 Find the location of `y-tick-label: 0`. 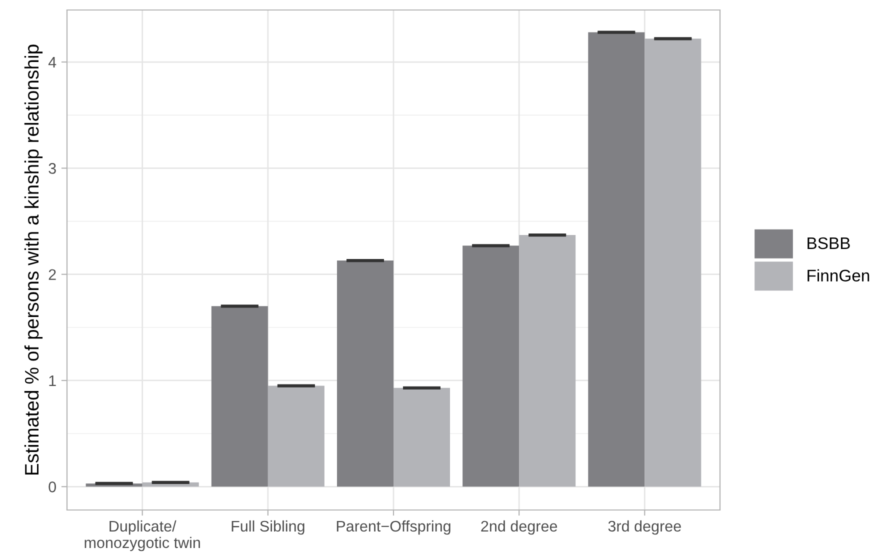

y-tick-label: 0 is located at coordinates (52, 487).